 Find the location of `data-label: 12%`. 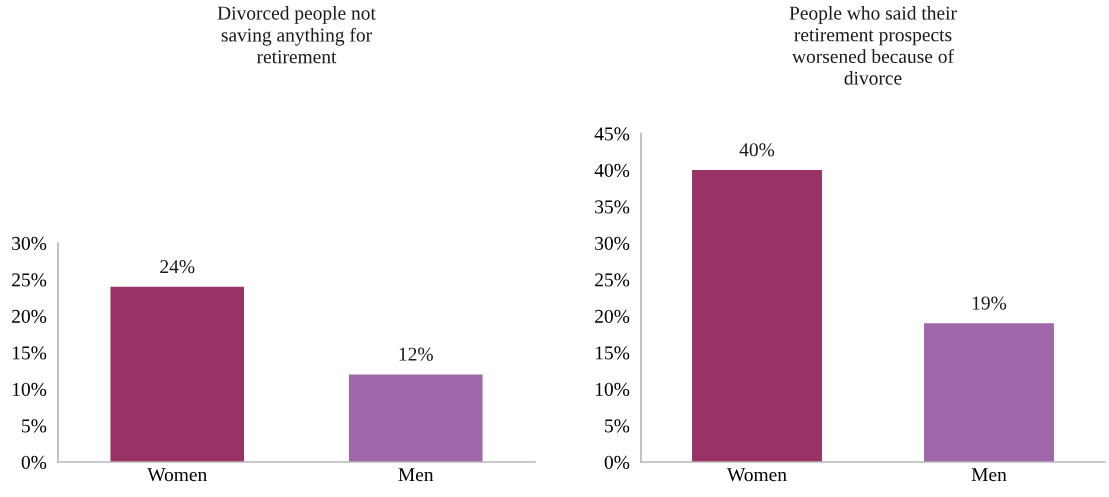

data-label: 12% is located at coordinates (416, 354).